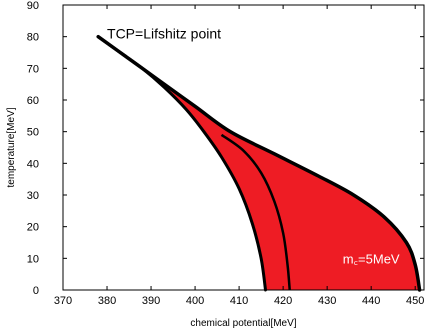 The image size is (429, 335). What do you see at coordinates (36, 291) in the screenshot?
I see `y-tick-label: 0` at bounding box center [36, 291].